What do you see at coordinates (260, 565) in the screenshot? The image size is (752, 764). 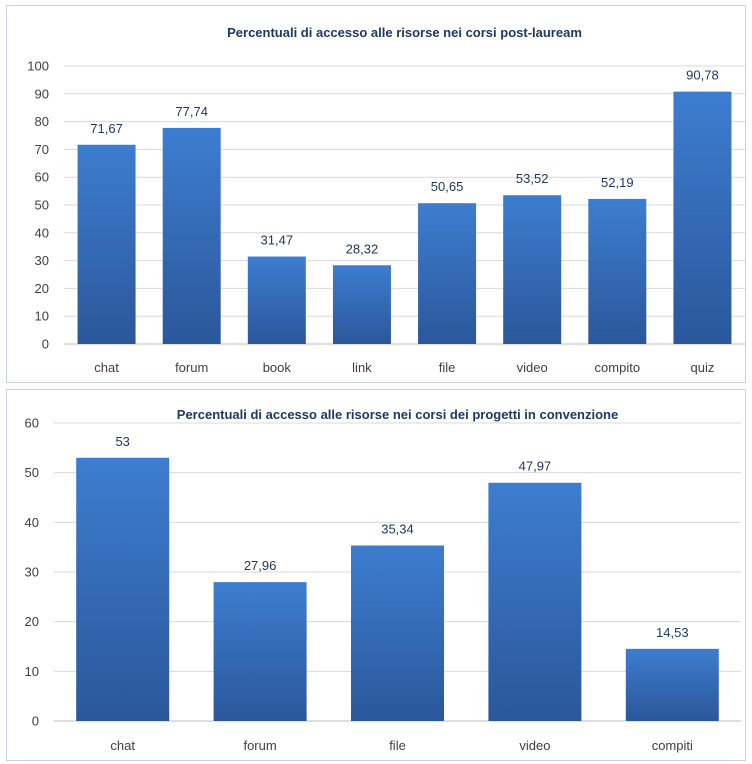 I see `data-label-forum: 27,96` at bounding box center [260, 565].